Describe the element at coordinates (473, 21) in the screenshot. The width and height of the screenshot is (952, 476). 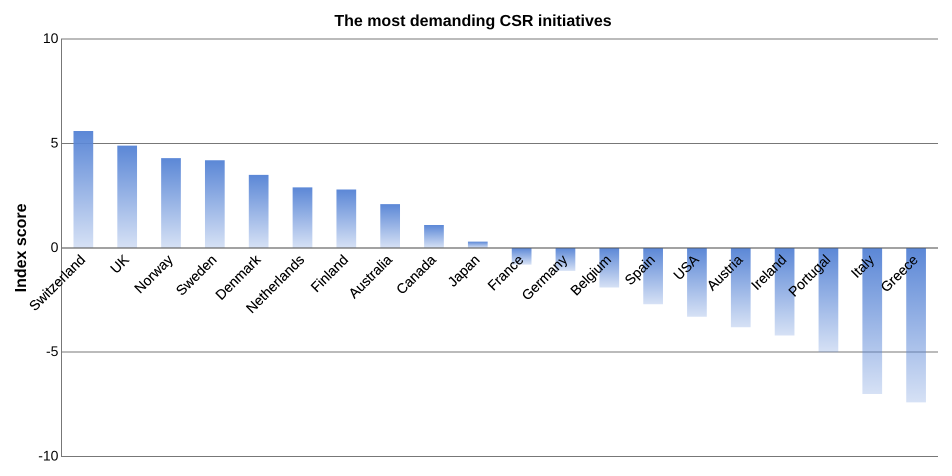
I see `chart-title: The most demanding CSR initiatives` at that location.